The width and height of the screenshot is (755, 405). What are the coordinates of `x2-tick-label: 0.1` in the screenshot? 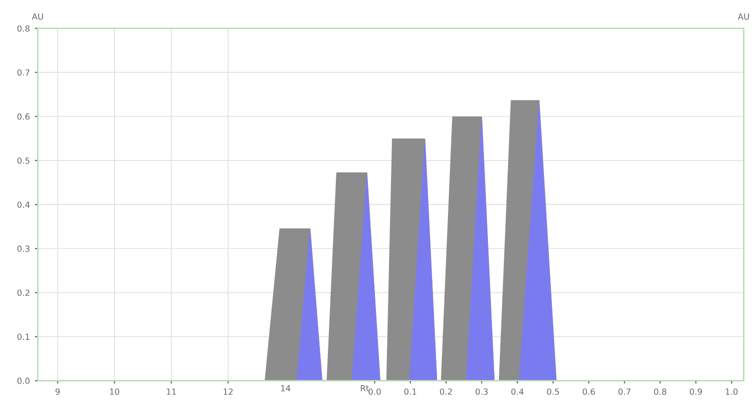 It's located at (410, 391).